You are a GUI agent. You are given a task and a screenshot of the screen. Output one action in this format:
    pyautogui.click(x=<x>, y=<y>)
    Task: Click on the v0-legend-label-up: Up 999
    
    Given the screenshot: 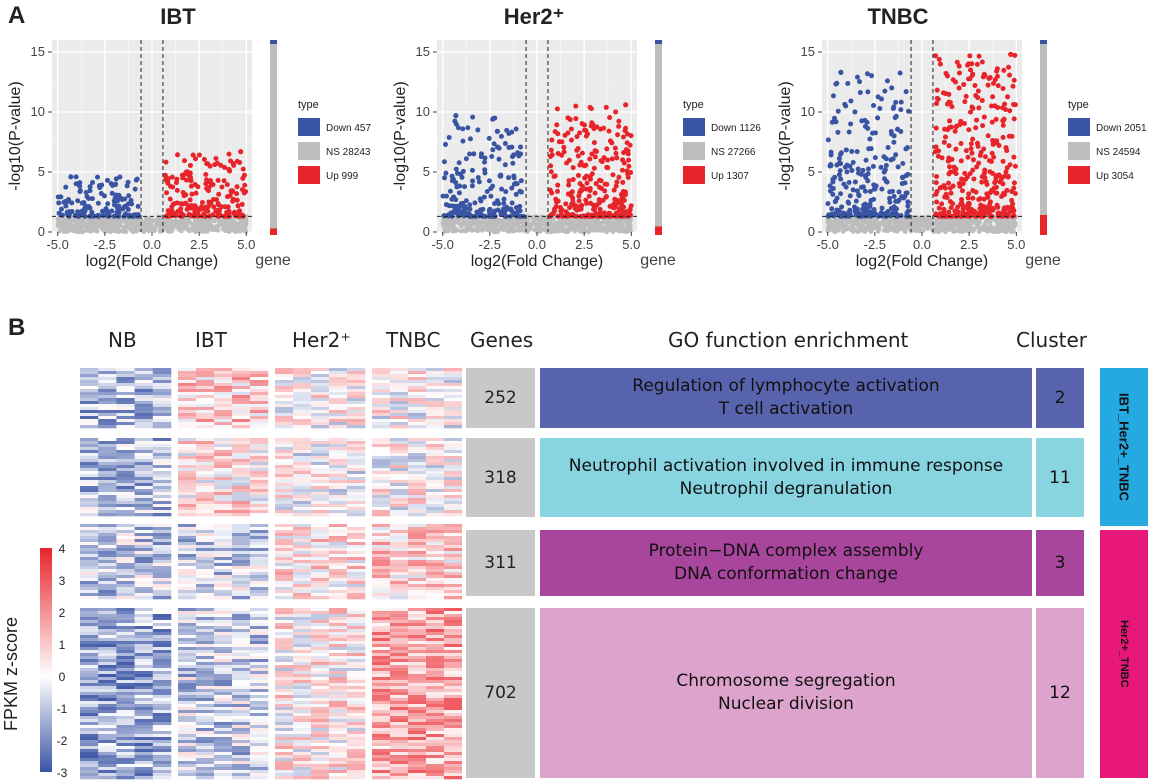 What is the action you would take?
    pyautogui.click(x=342, y=176)
    